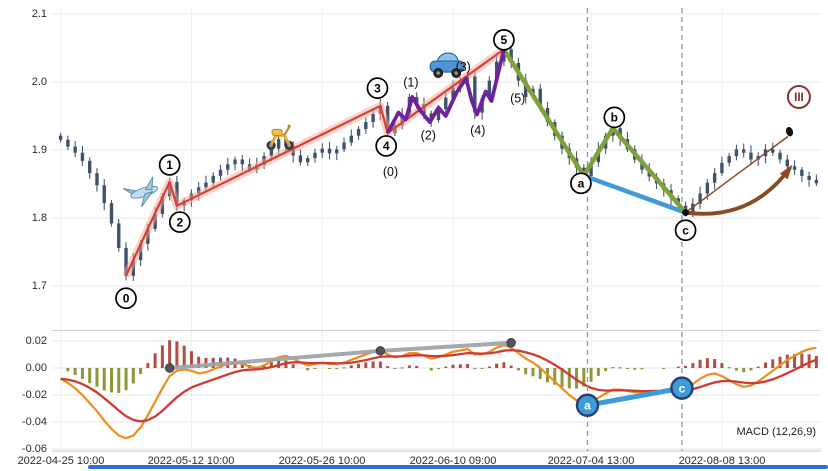 This screenshot has height=471, width=828. Describe the element at coordinates (390, 172) in the screenshot. I see `wave-sublabel: (0)` at that location.